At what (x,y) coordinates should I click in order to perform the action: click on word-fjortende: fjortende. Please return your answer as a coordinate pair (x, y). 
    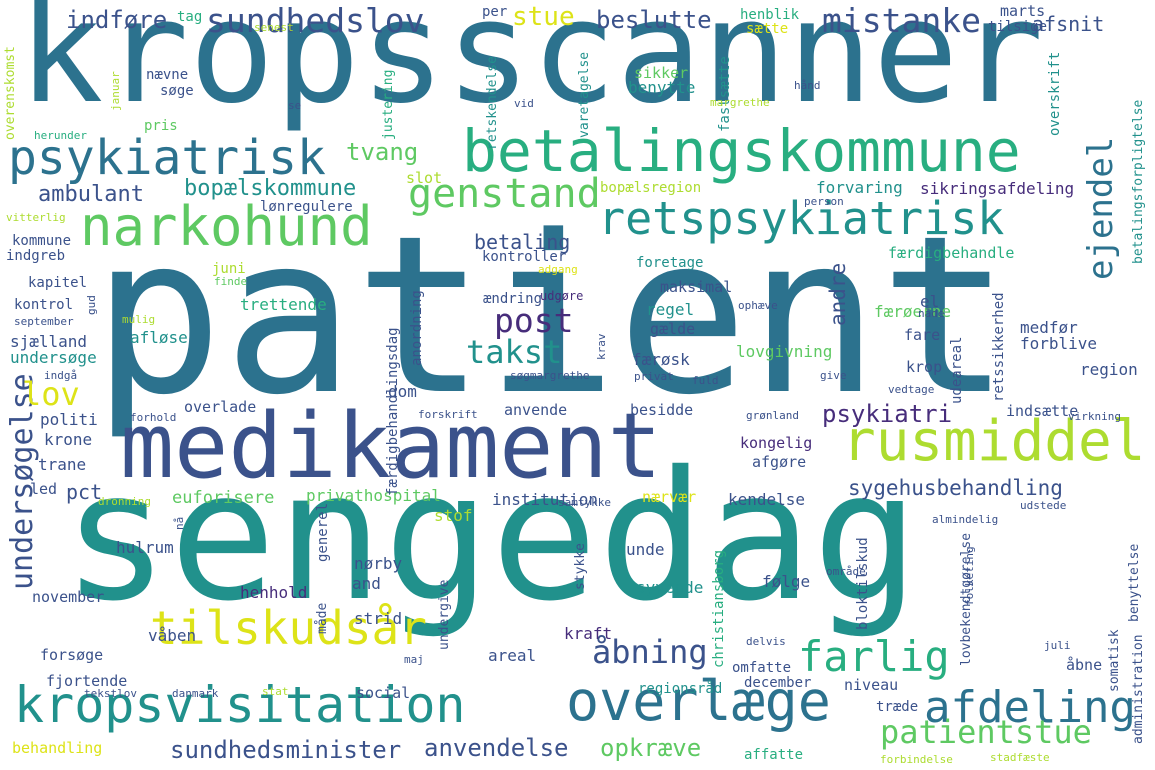
    Looking at the image, I should click on (87, 681).